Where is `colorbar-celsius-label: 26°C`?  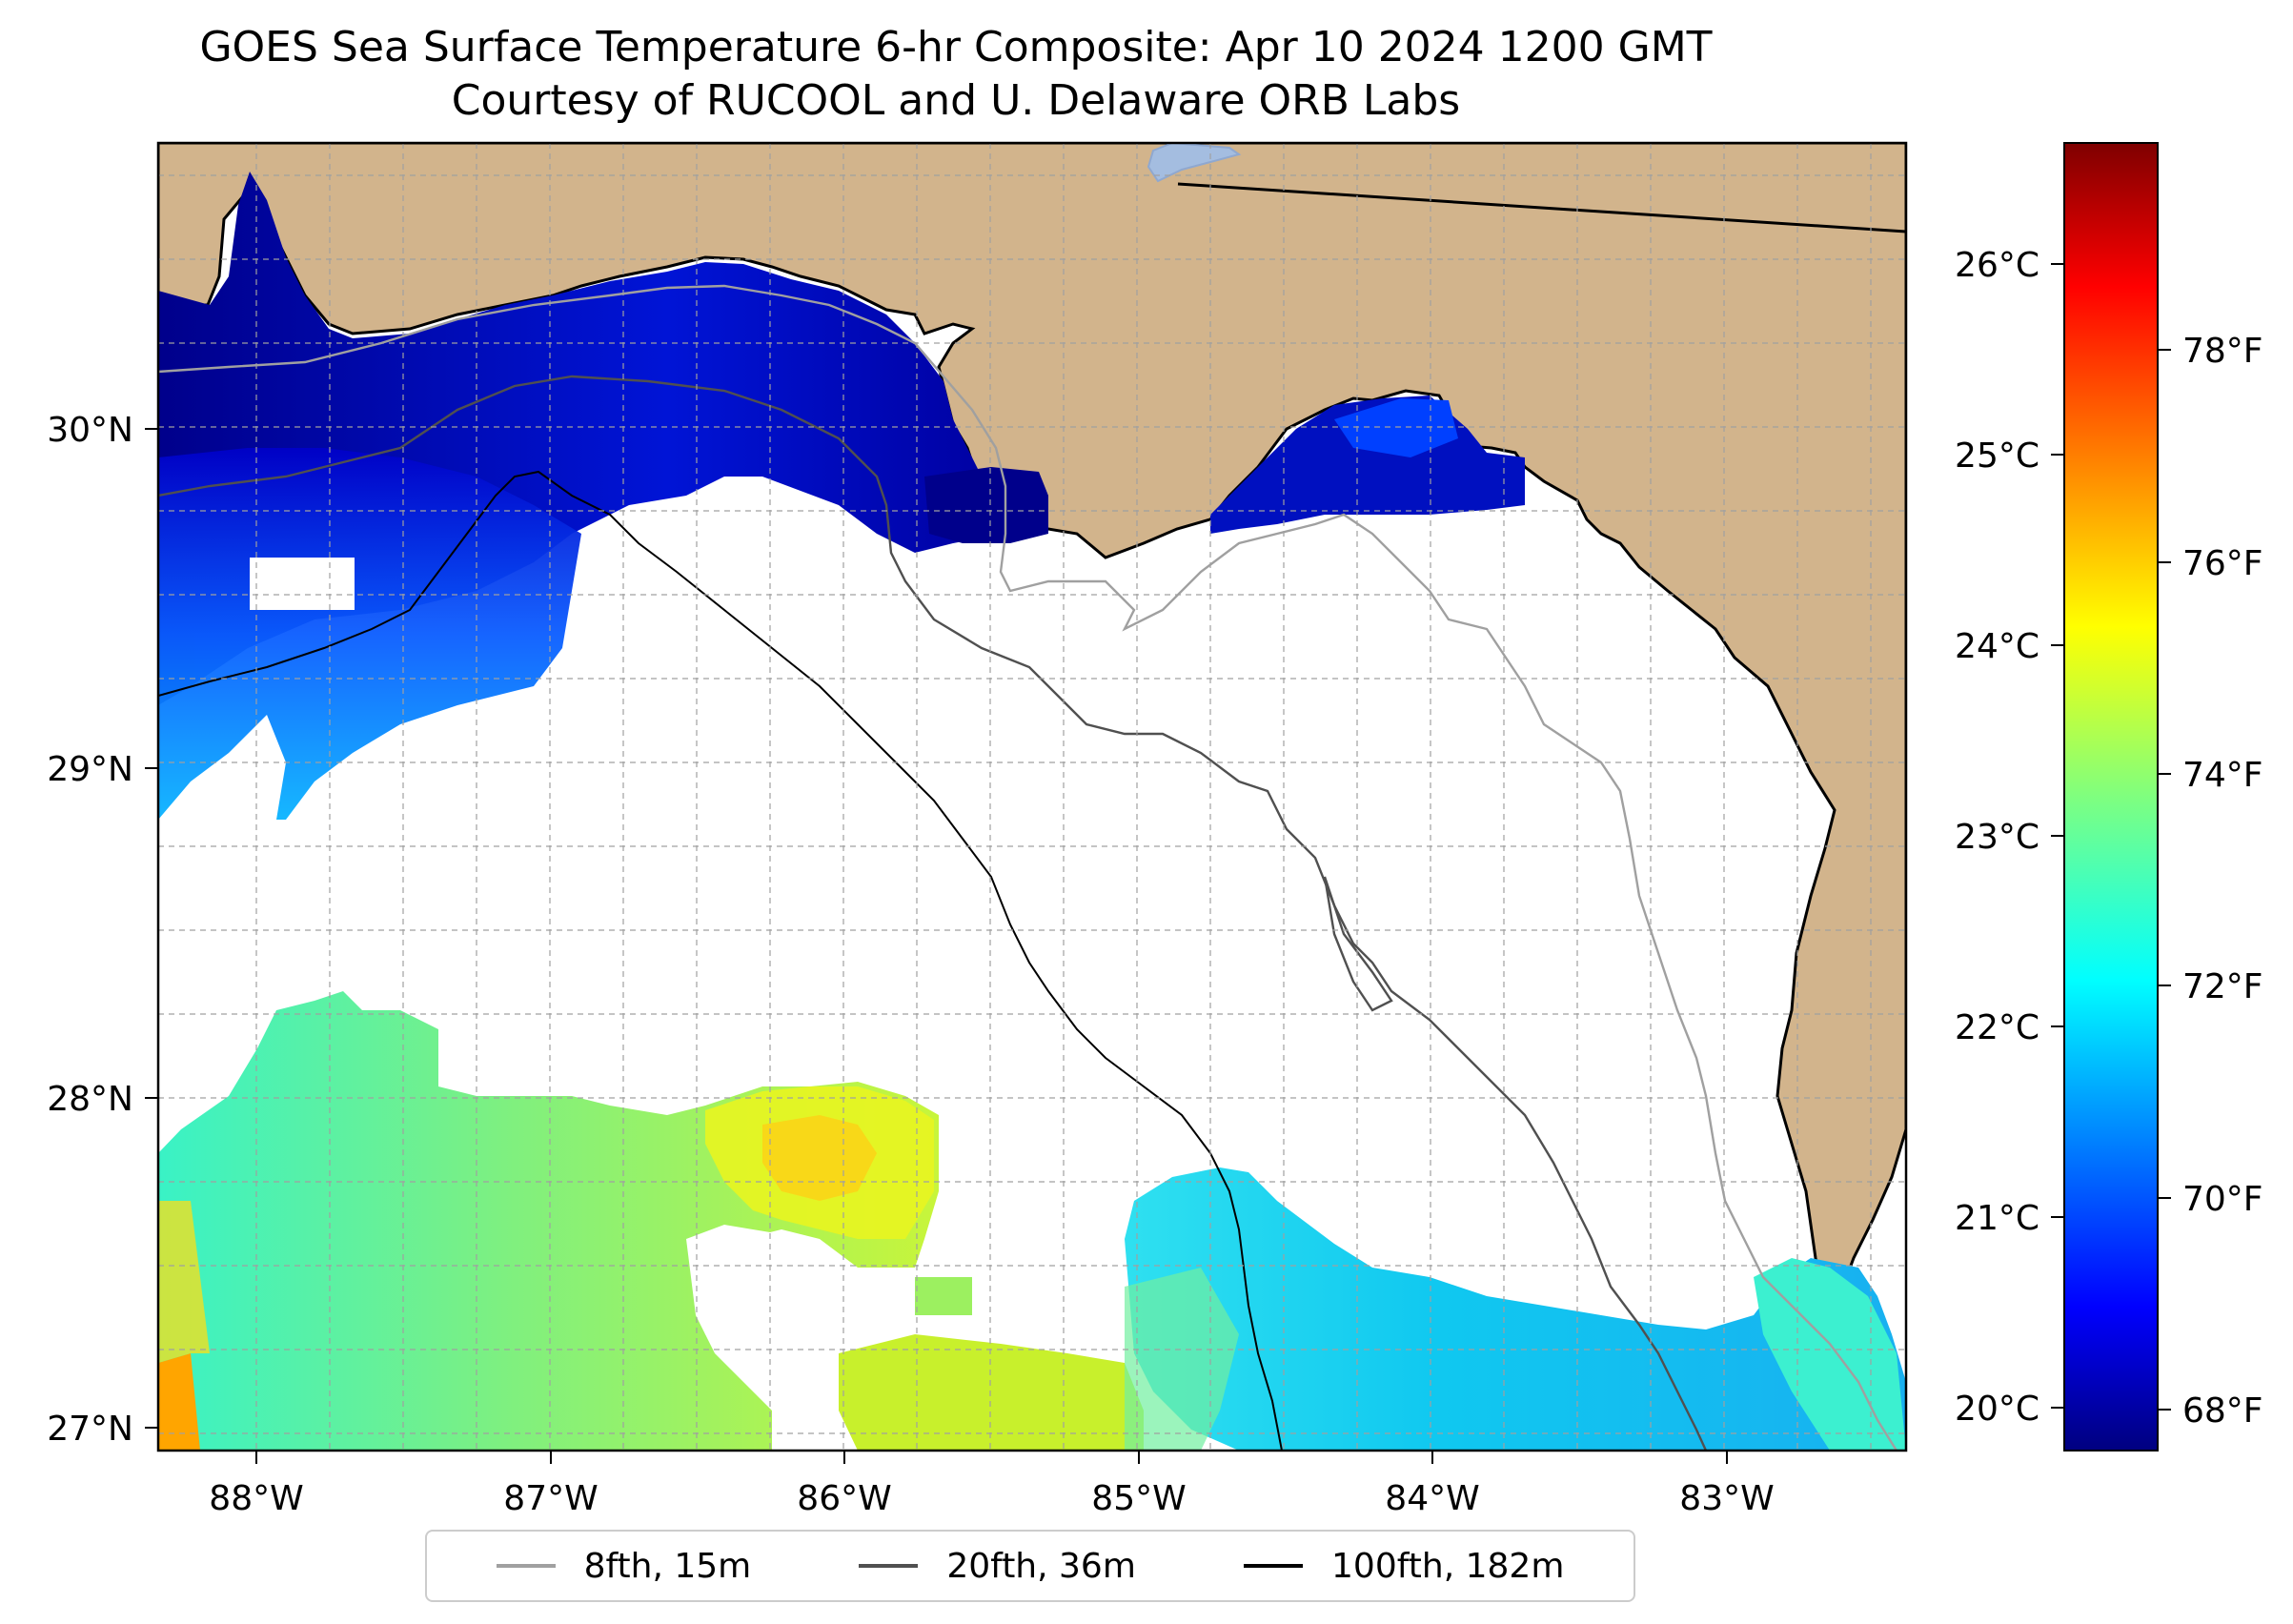 colorbar-celsius-label: 26°C is located at coordinates (1997, 265).